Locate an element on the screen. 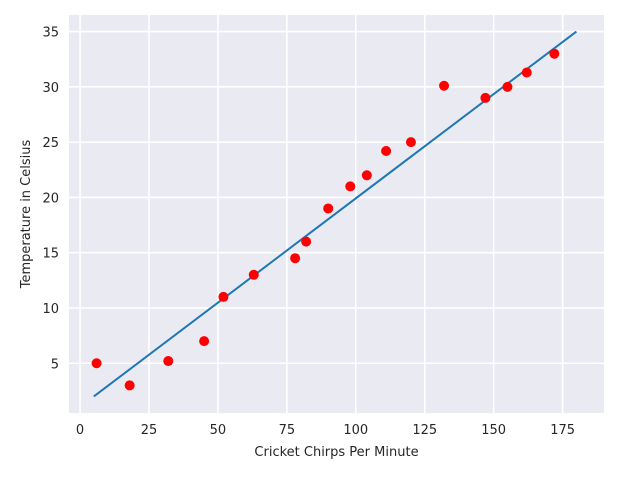 The image size is (635, 478). x-tick-label: 75 is located at coordinates (287, 430).